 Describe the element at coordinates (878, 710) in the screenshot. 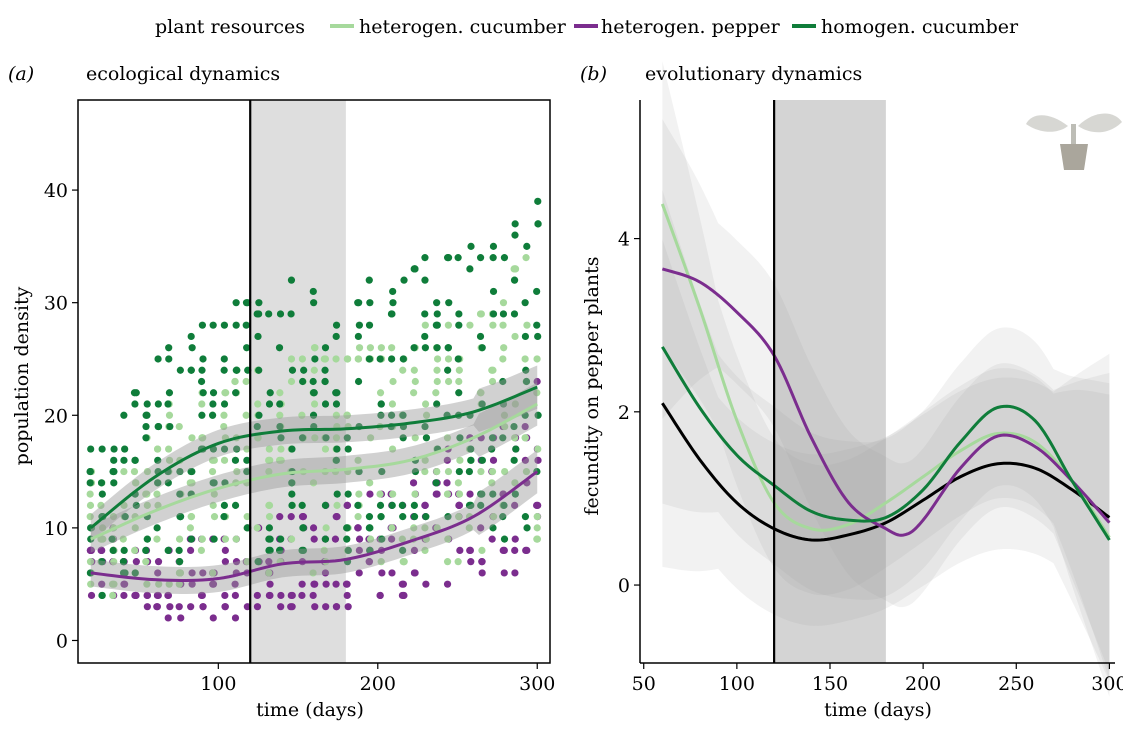

I see `panel-b-xlabel: time (days)` at that location.